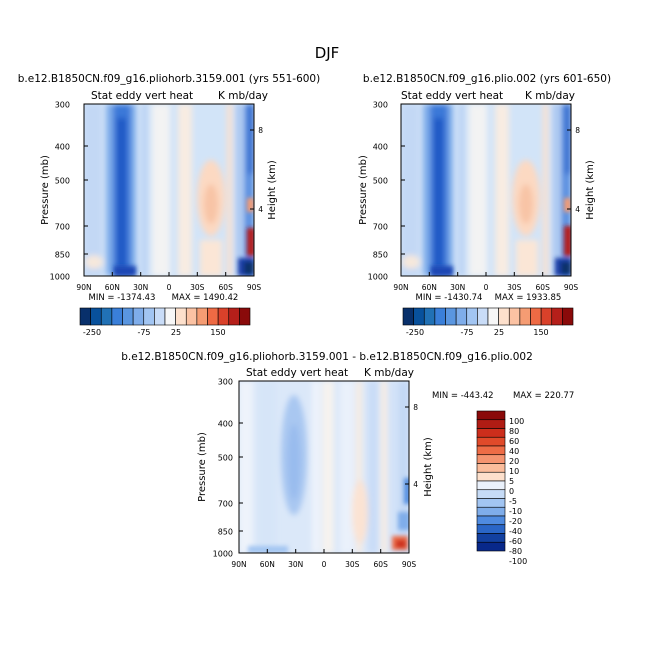  Describe the element at coordinates (515, 541) in the screenshot. I see `cbar3-label-neg60: -60` at that location.